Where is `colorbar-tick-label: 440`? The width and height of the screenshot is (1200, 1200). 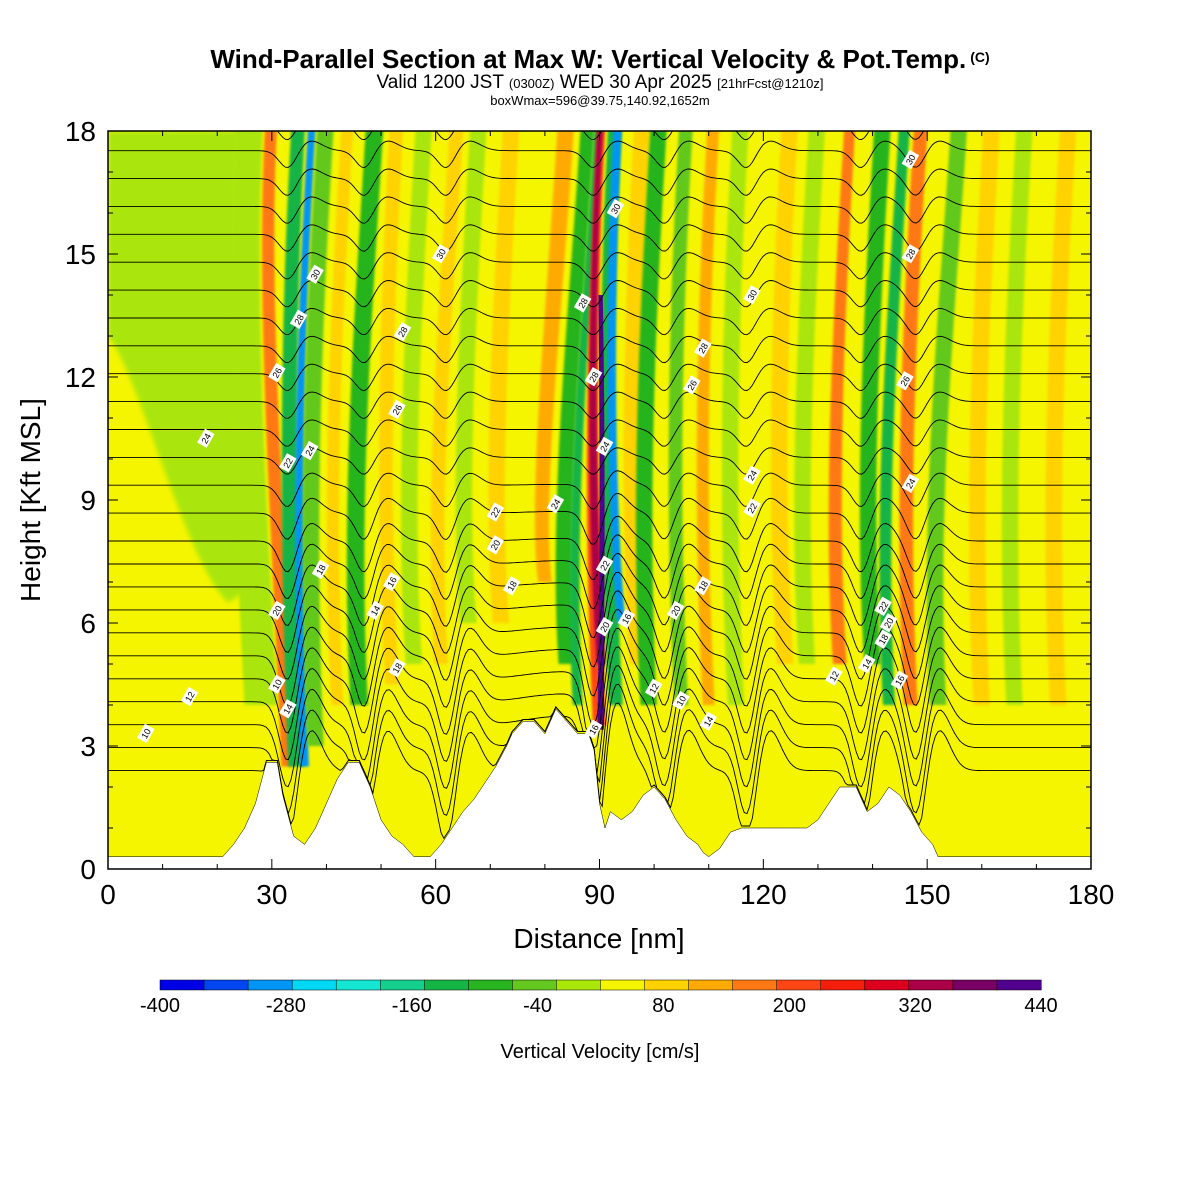 colorbar-tick-label: 440 is located at coordinates (1040, 1006).